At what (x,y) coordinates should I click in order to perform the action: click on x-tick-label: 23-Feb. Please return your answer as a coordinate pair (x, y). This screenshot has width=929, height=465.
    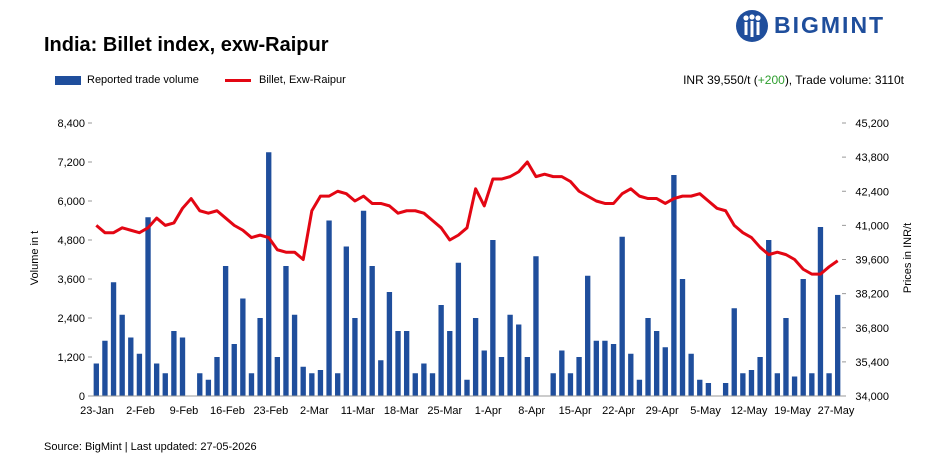
    Looking at the image, I should click on (270, 411).